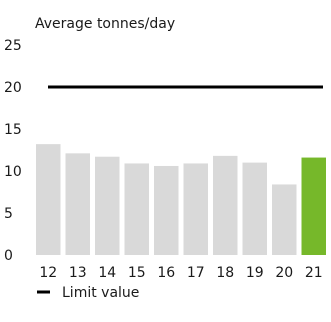  Describe the element at coordinates (313, 206) in the screenshot. I see `bar-highlighted` at that location.